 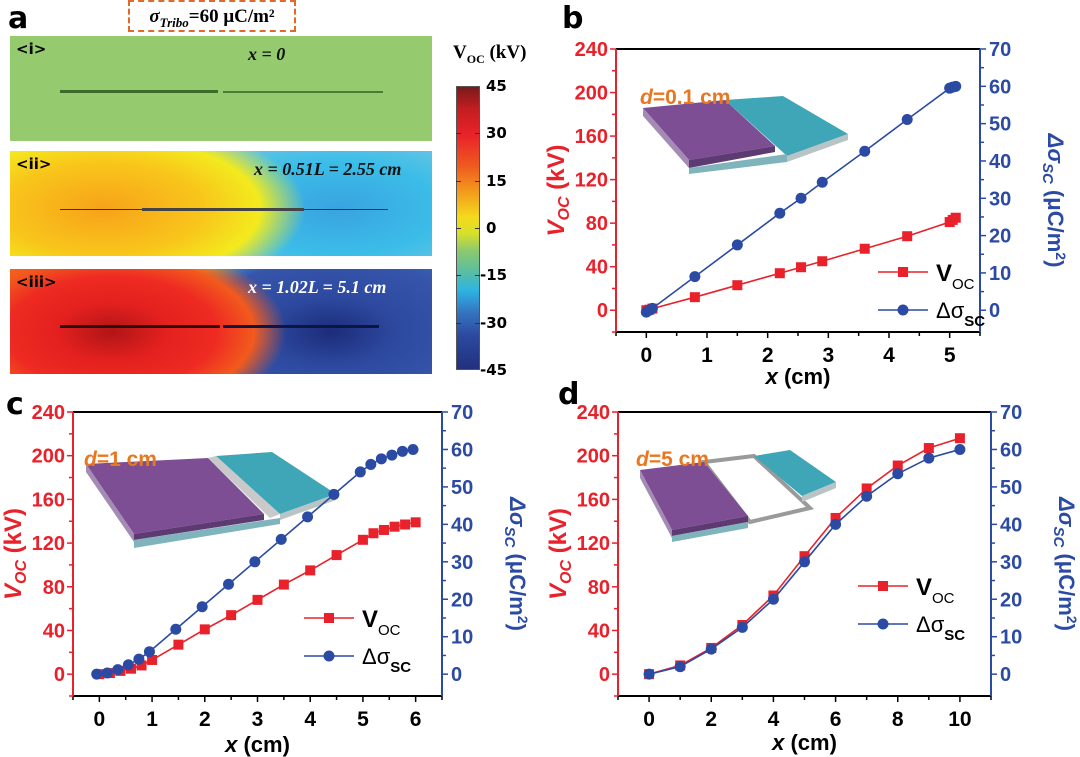 I want to click on electrode-bottom, so click(x=301, y=326).